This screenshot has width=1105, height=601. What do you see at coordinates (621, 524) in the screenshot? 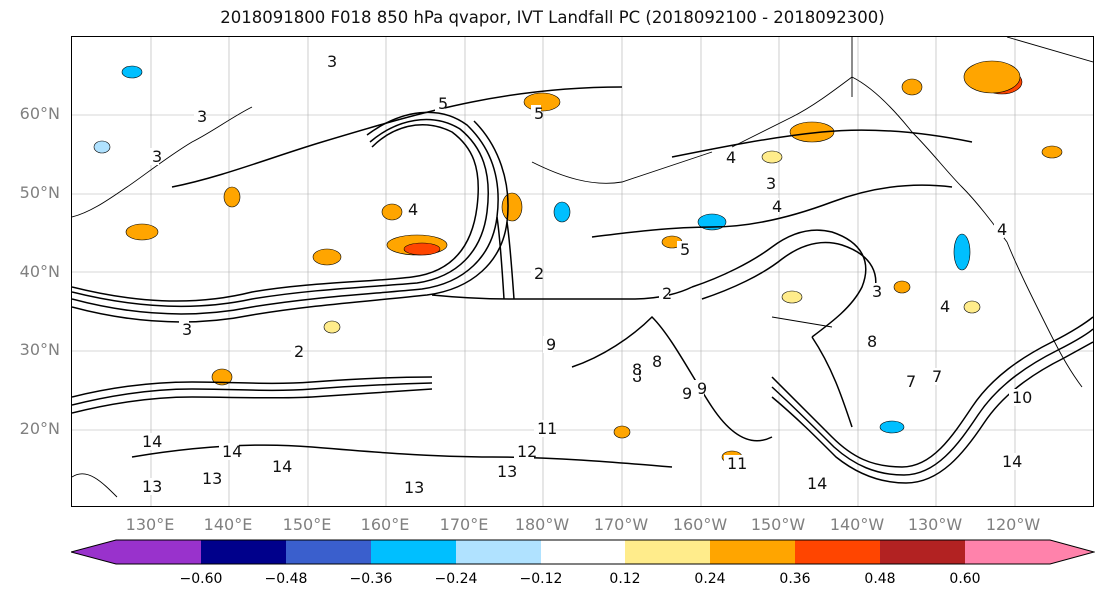
I see `lon-label-170w: 170°W` at bounding box center [621, 524].